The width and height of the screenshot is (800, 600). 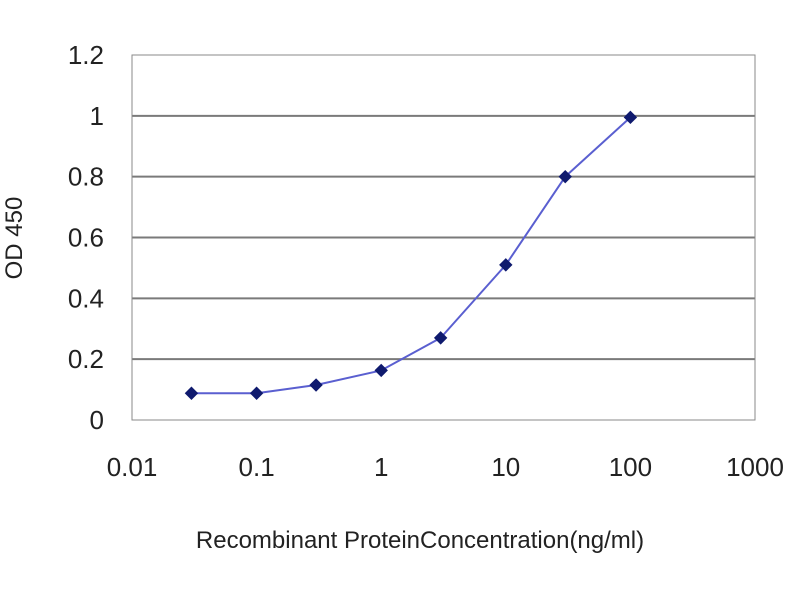 What do you see at coordinates (86, 55) in the screenshot?
I see `y-tick-label: 1.2` at bounding box center [86, 55].